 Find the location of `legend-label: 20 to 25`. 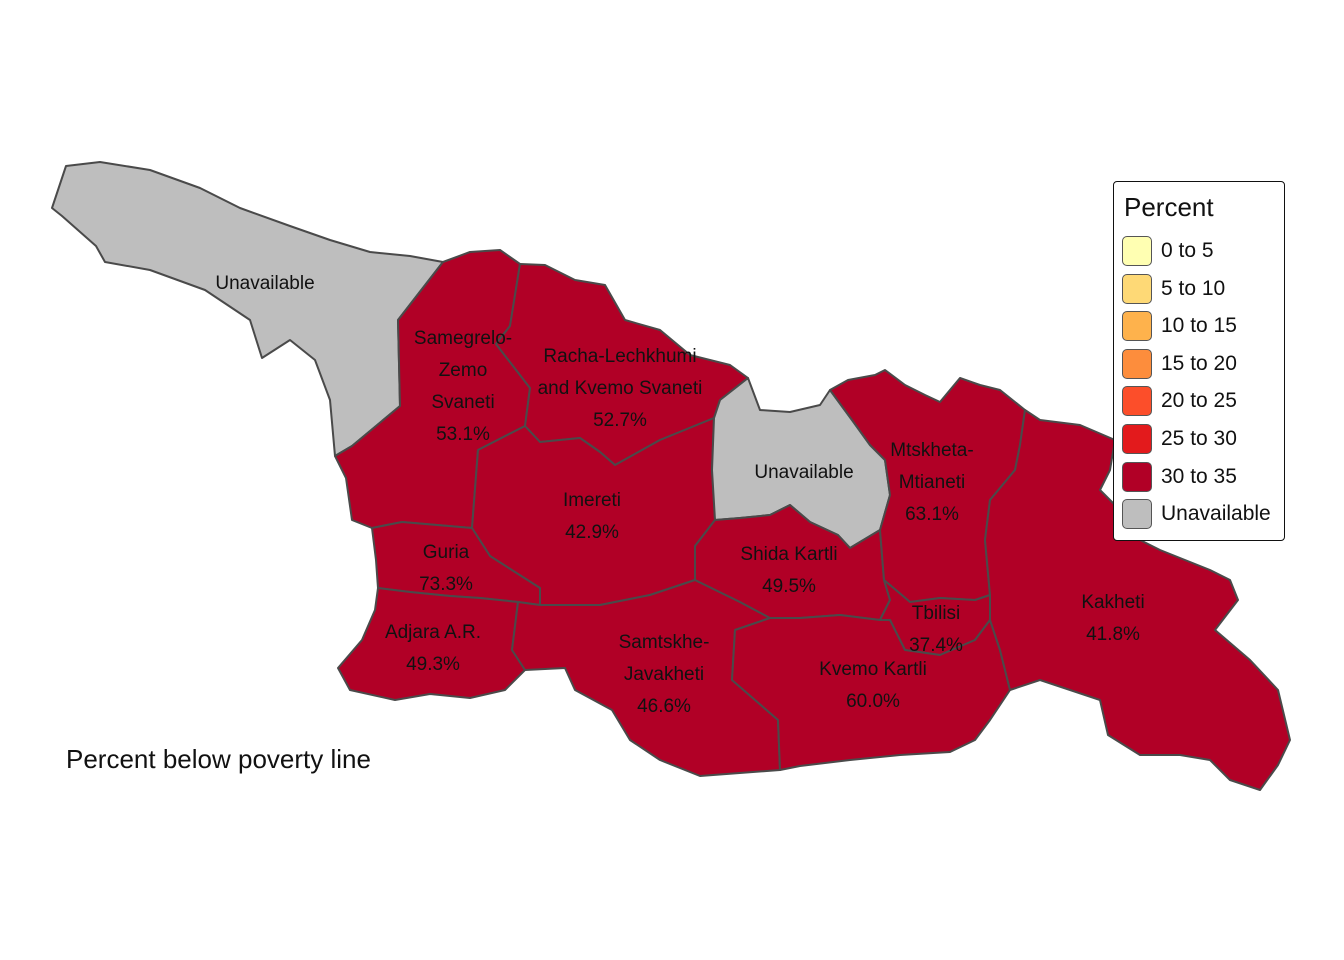

legend-label: 20 to 25 is located at coordinates (1199, 401).